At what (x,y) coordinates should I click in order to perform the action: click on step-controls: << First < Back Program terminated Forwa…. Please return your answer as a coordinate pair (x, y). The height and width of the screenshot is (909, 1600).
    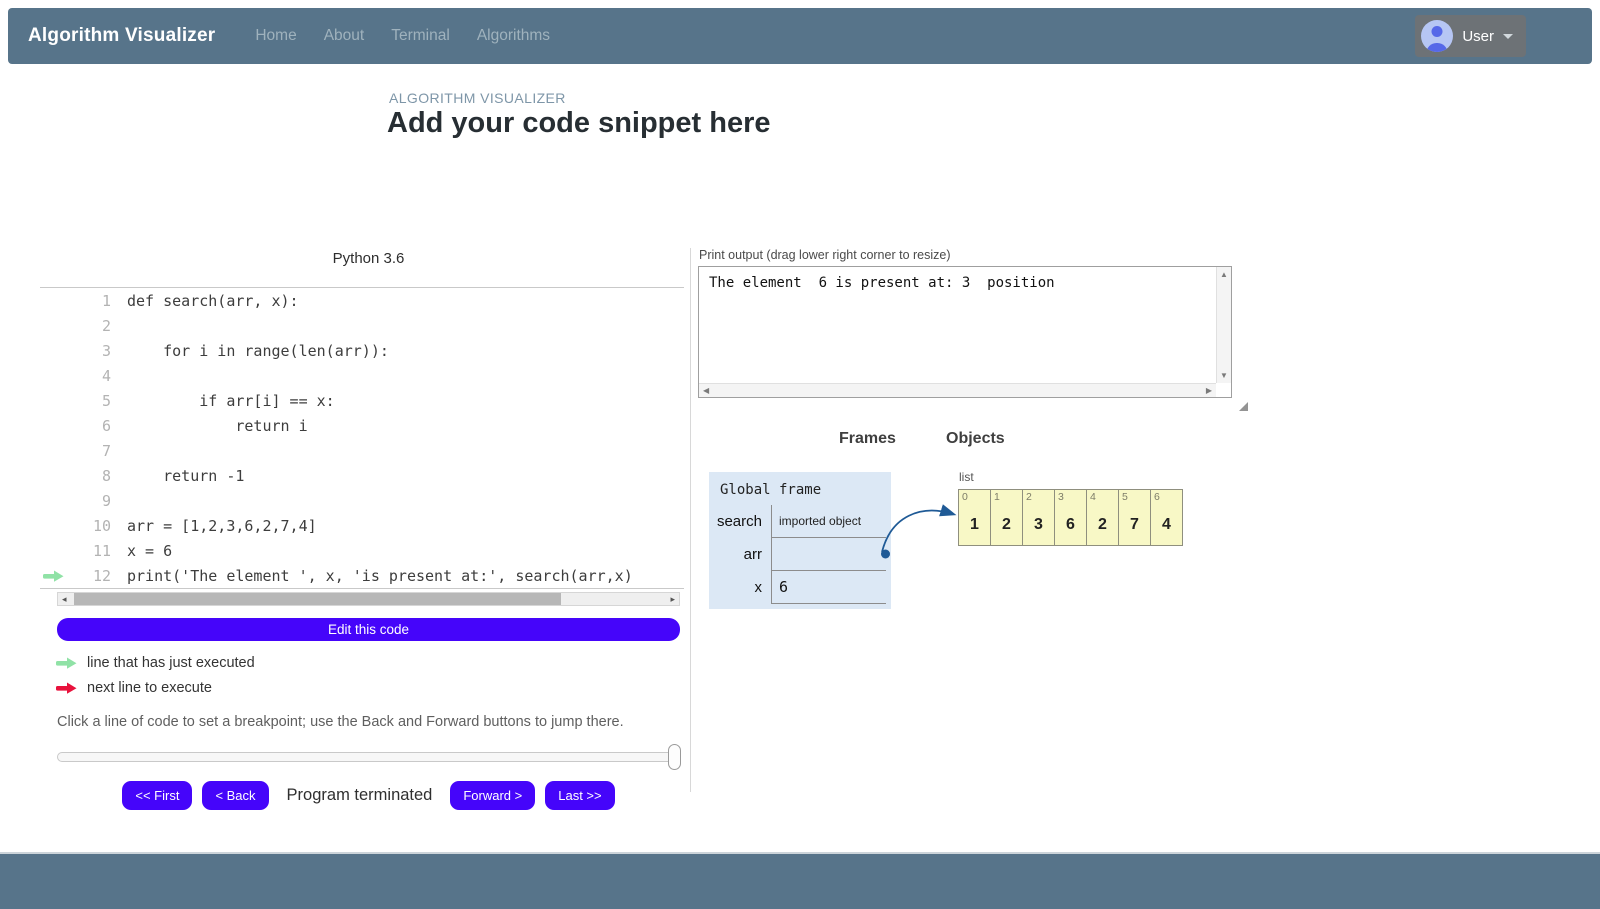
    Looking at the image, I should click on (368, 795).